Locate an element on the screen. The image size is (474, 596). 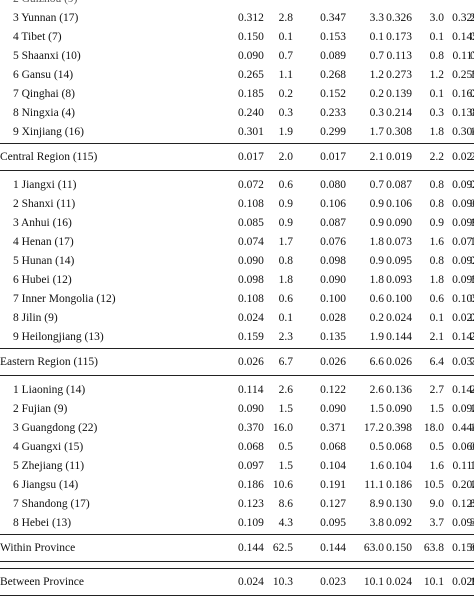
cell-value: 62.3 is located at coordinates (472, 548).